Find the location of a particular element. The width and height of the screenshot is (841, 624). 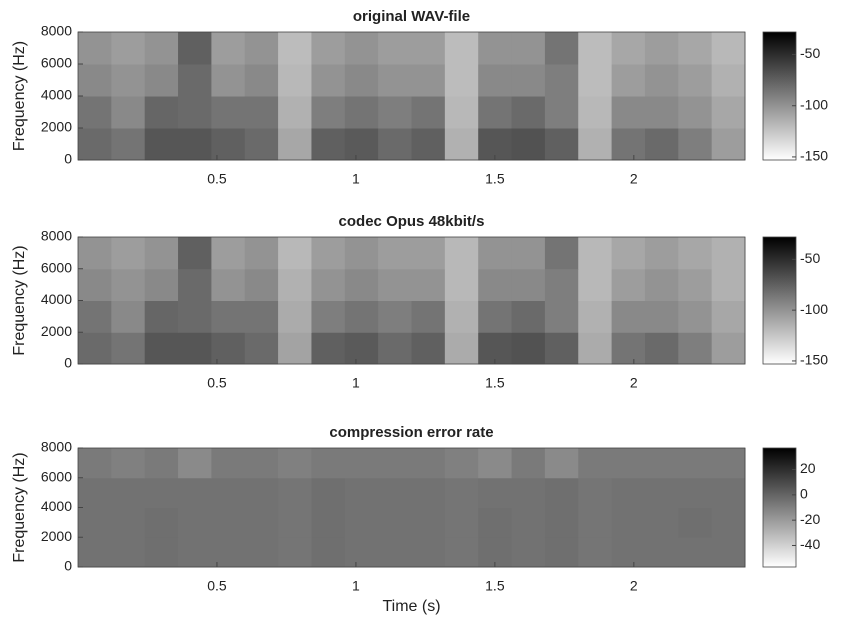

x-tick-label: 1 is located at coordinates (356, 586).